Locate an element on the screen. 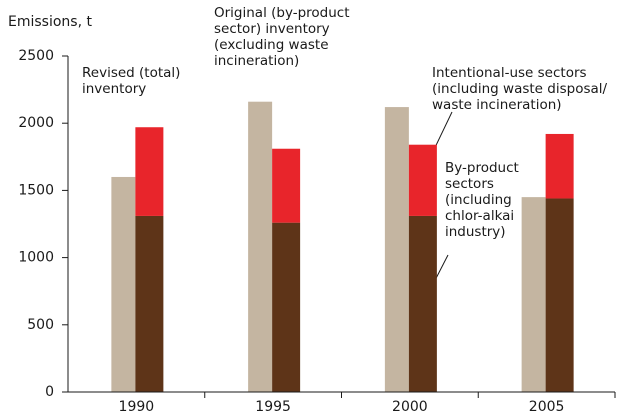  x-tick-label: 1995 is located at coordinates (273, 407).